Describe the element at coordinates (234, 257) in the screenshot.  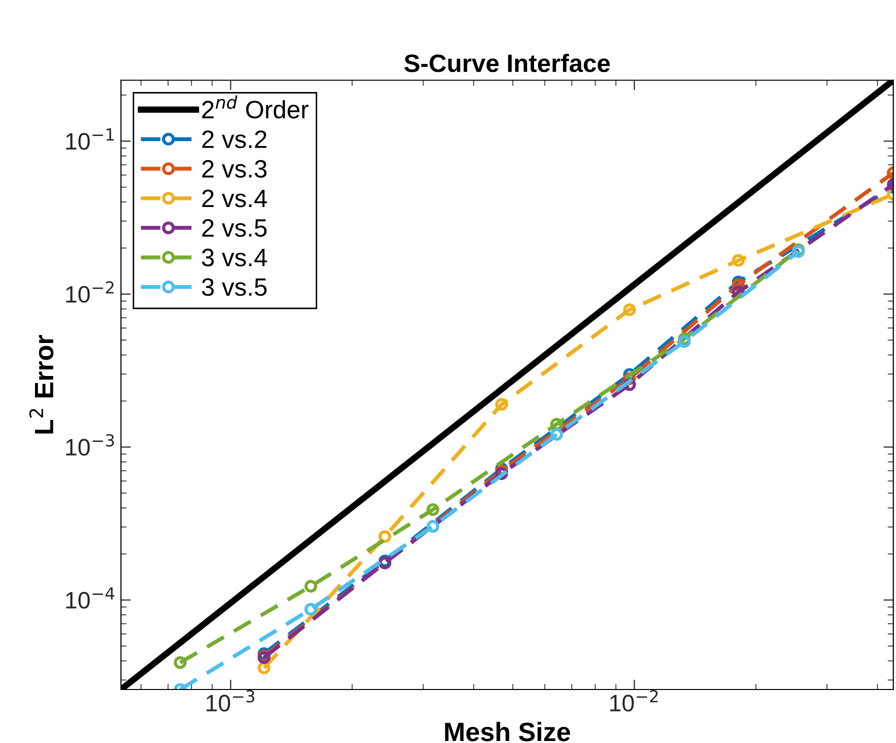
I see `legend-label: 3 vs.4` at that location.